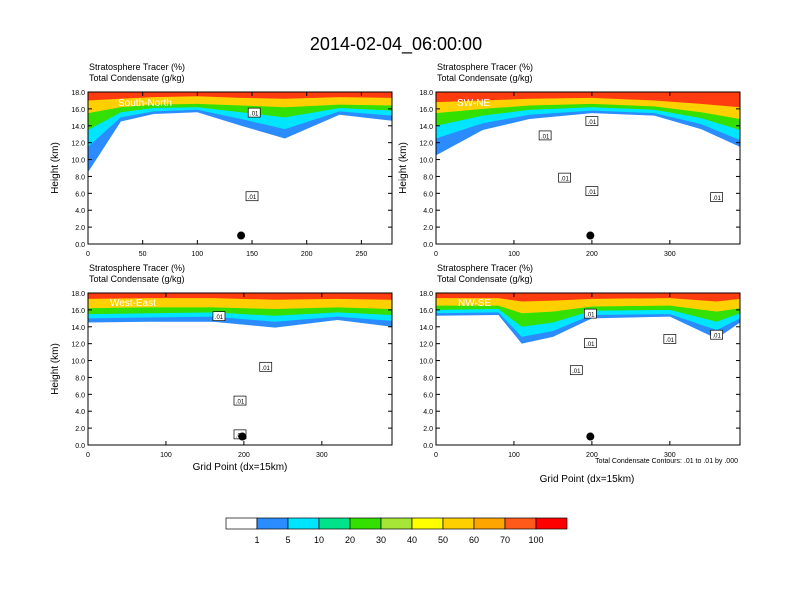 Image resolution: width=792 pixels, height=612 pixels. I want to click on colorbar-label: 40, so click(412, 540).